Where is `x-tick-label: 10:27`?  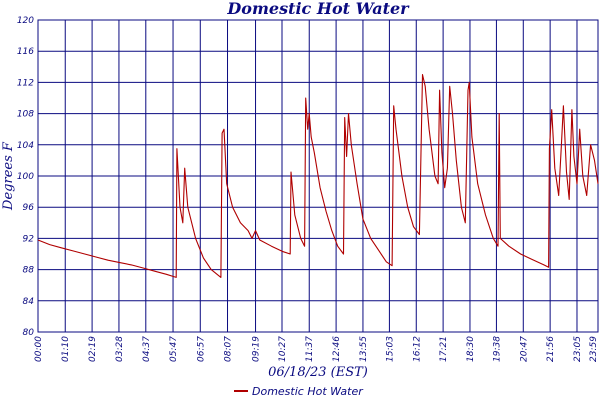 x-tick-label: 10:27 is located at coordinates (283, 349).